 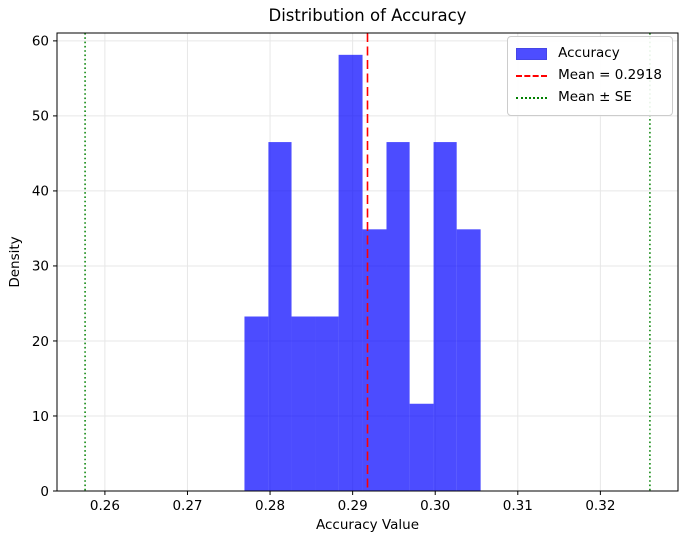 I want to click on x-tick-label: 0.29, so click(x=353, y=506).